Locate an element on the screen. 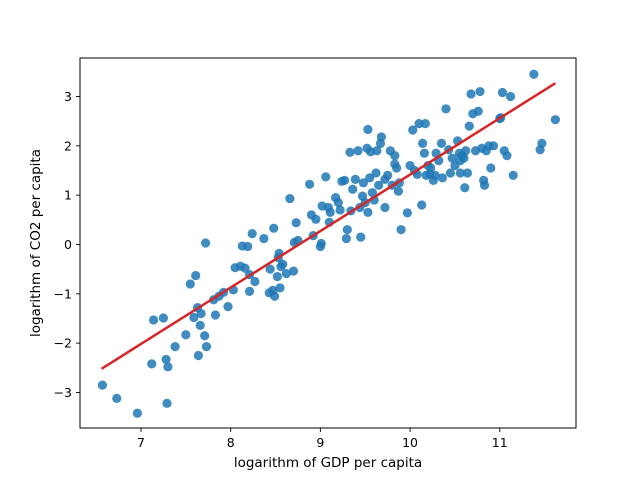  y-tick-label: −1 is located at coordinates (63, 293).